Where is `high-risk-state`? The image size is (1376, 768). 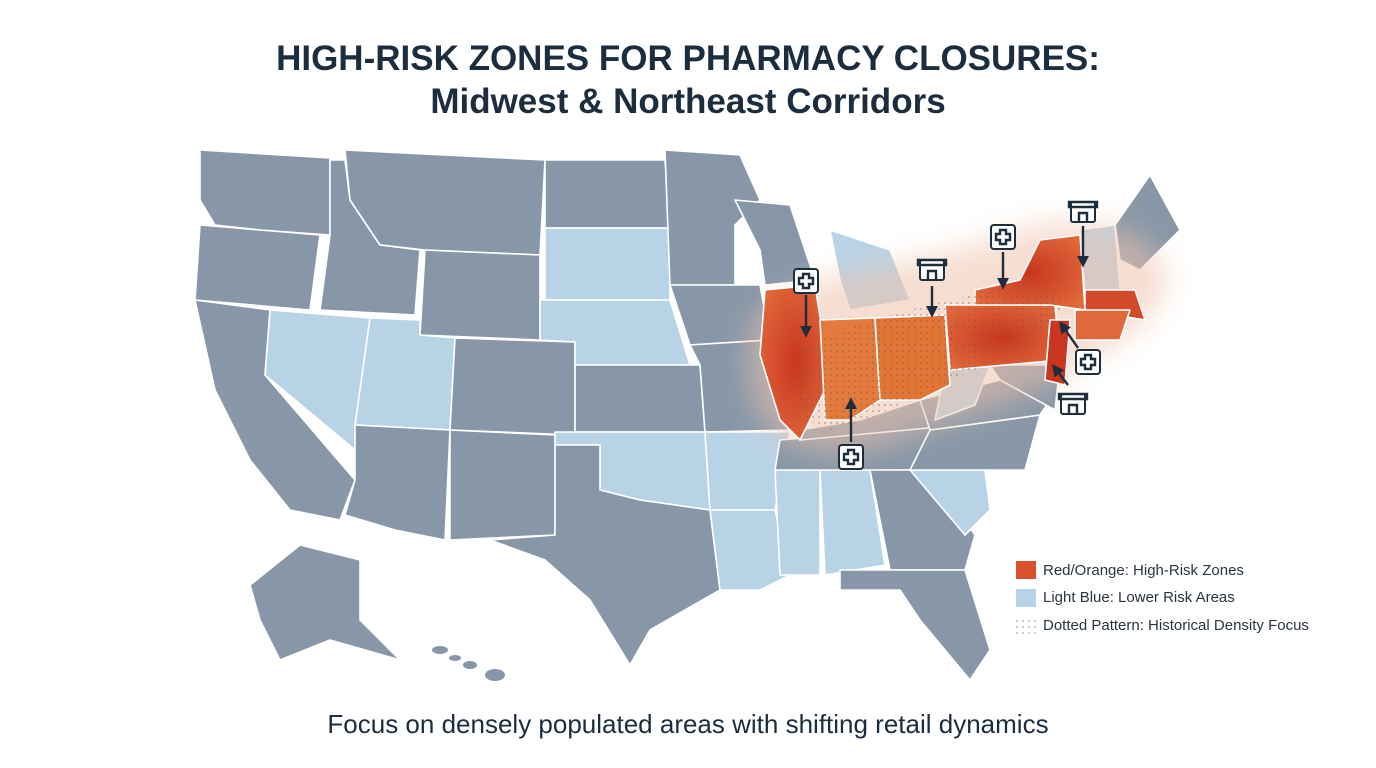 high-risk-state is located at coordinates (1102, 325).